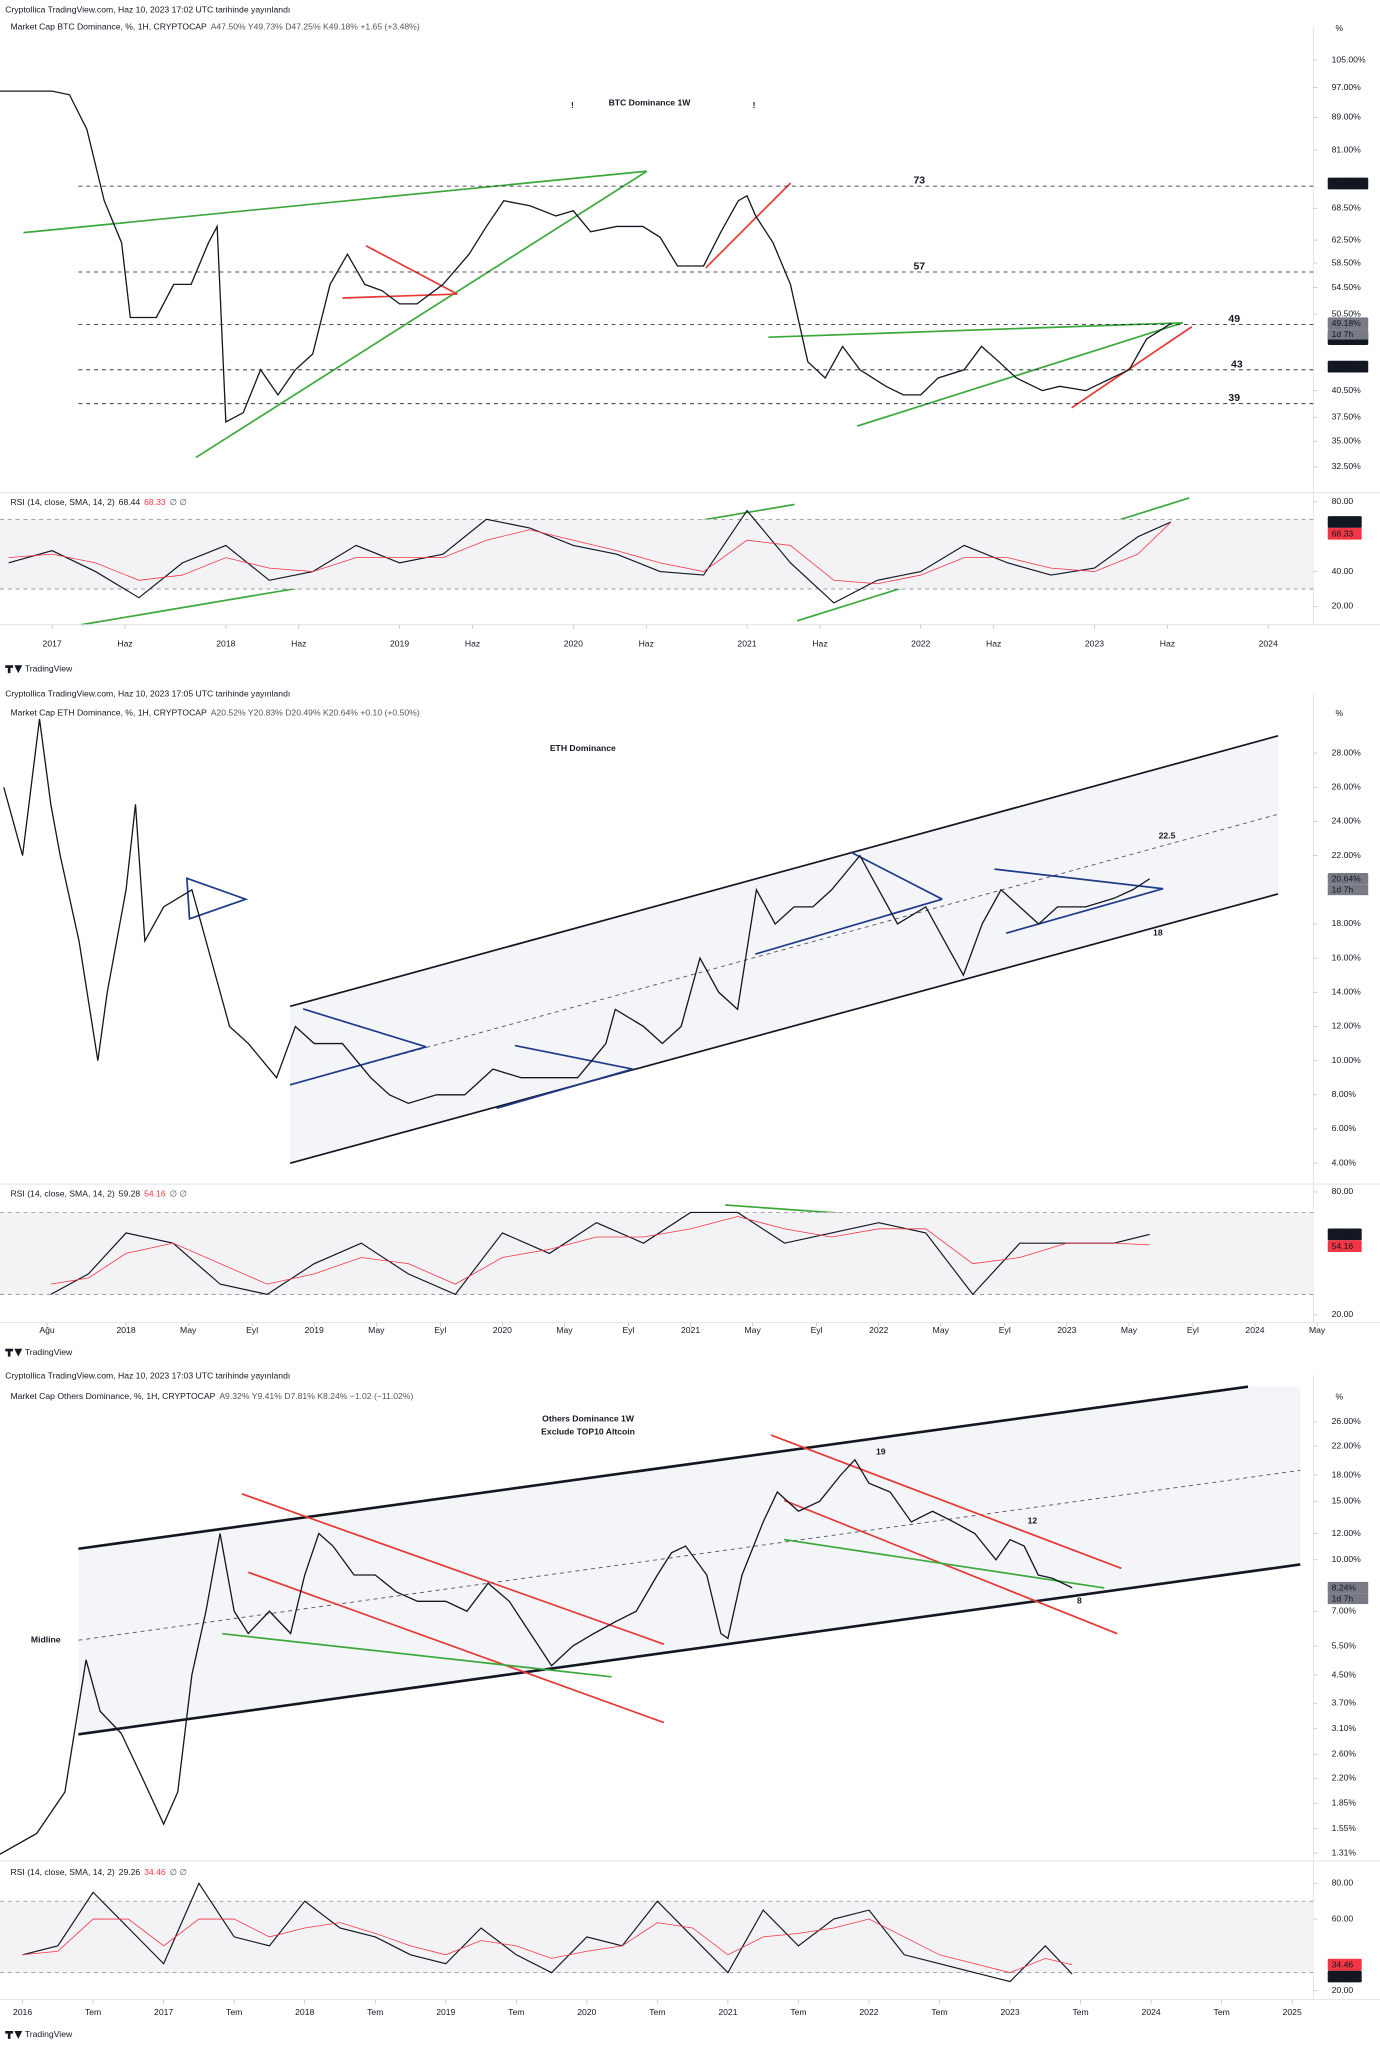 This screenshot has width=1380, height=2048. Describe the element at coordinates (573, 644) in the screenshot. I see `x-tick-label: 2020` at that location.